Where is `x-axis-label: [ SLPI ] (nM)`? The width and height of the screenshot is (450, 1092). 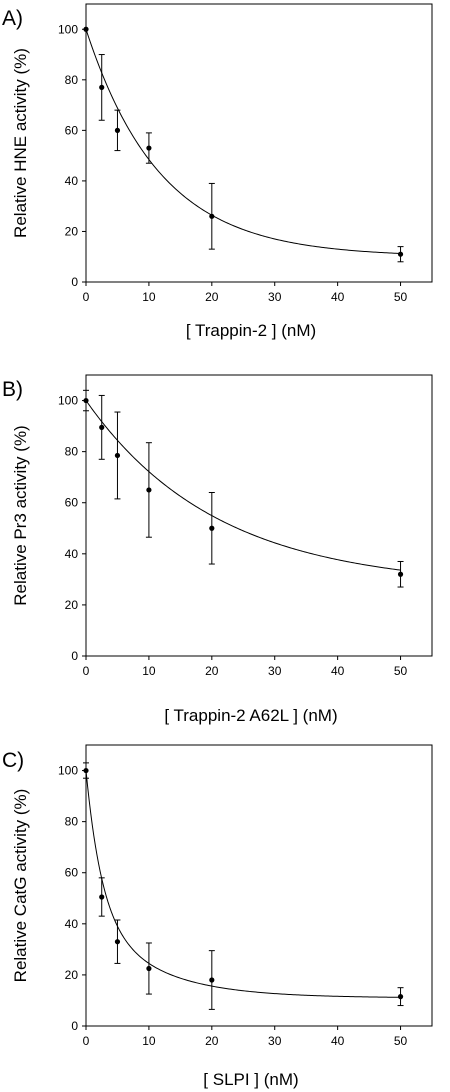 x-axis-label: [ SLPI ] (nM) is located at coordinates (250, 1079).